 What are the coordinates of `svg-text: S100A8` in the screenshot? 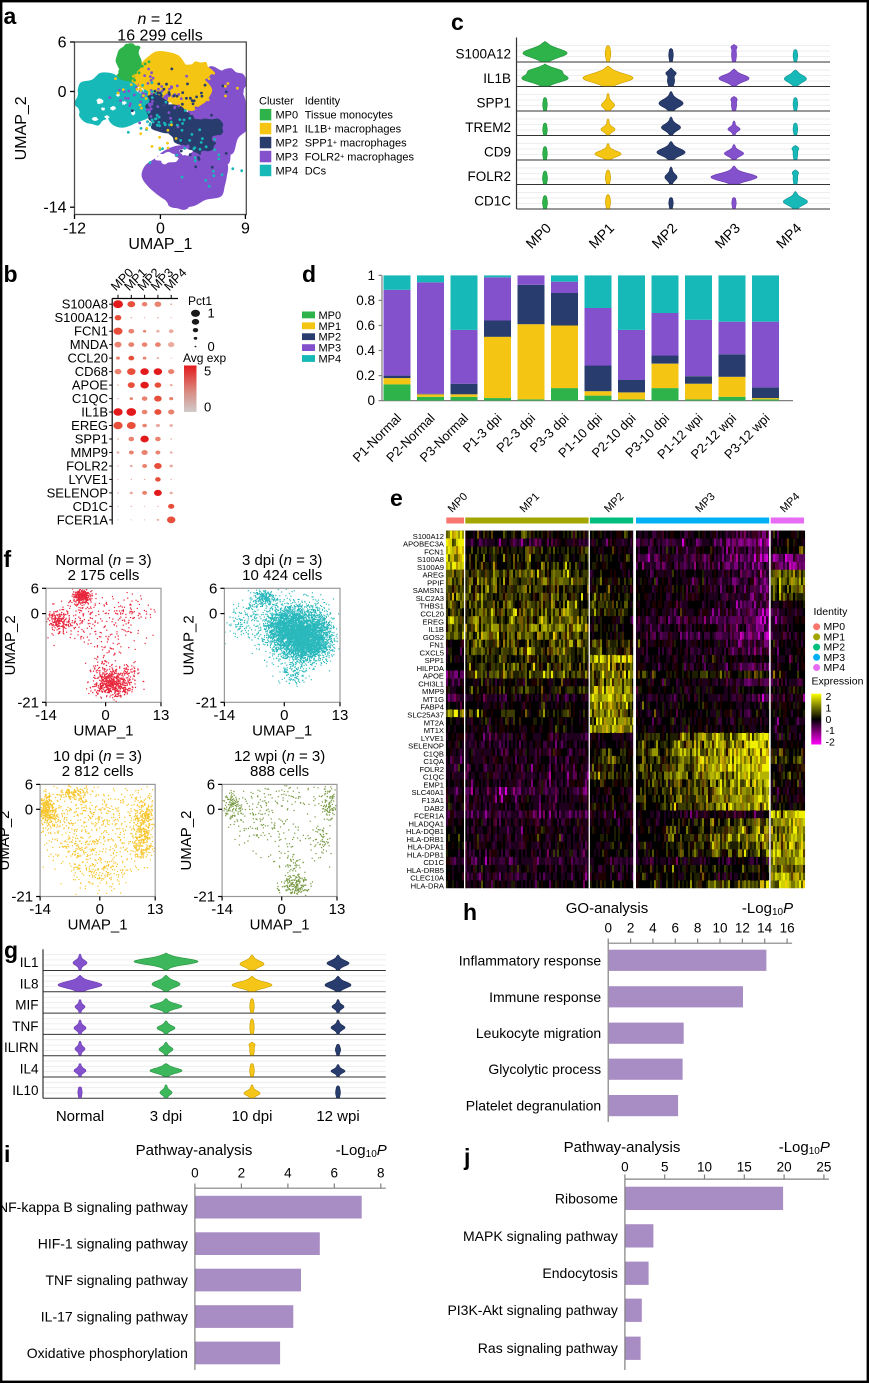 It's located at (85, 304).